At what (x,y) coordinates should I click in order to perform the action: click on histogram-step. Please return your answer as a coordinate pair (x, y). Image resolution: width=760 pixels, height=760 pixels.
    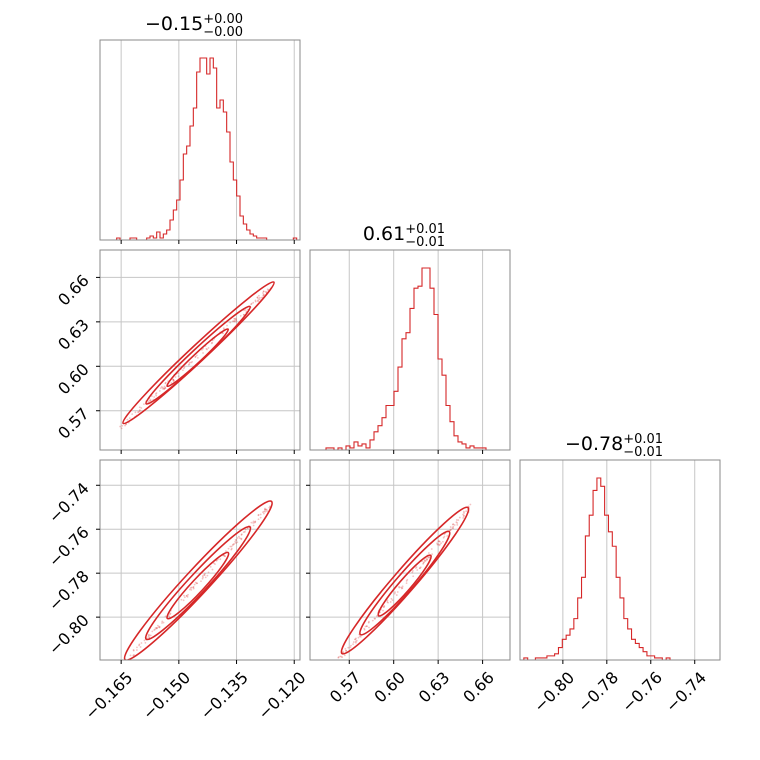
    Looking at the image, I should click on (200, 149).